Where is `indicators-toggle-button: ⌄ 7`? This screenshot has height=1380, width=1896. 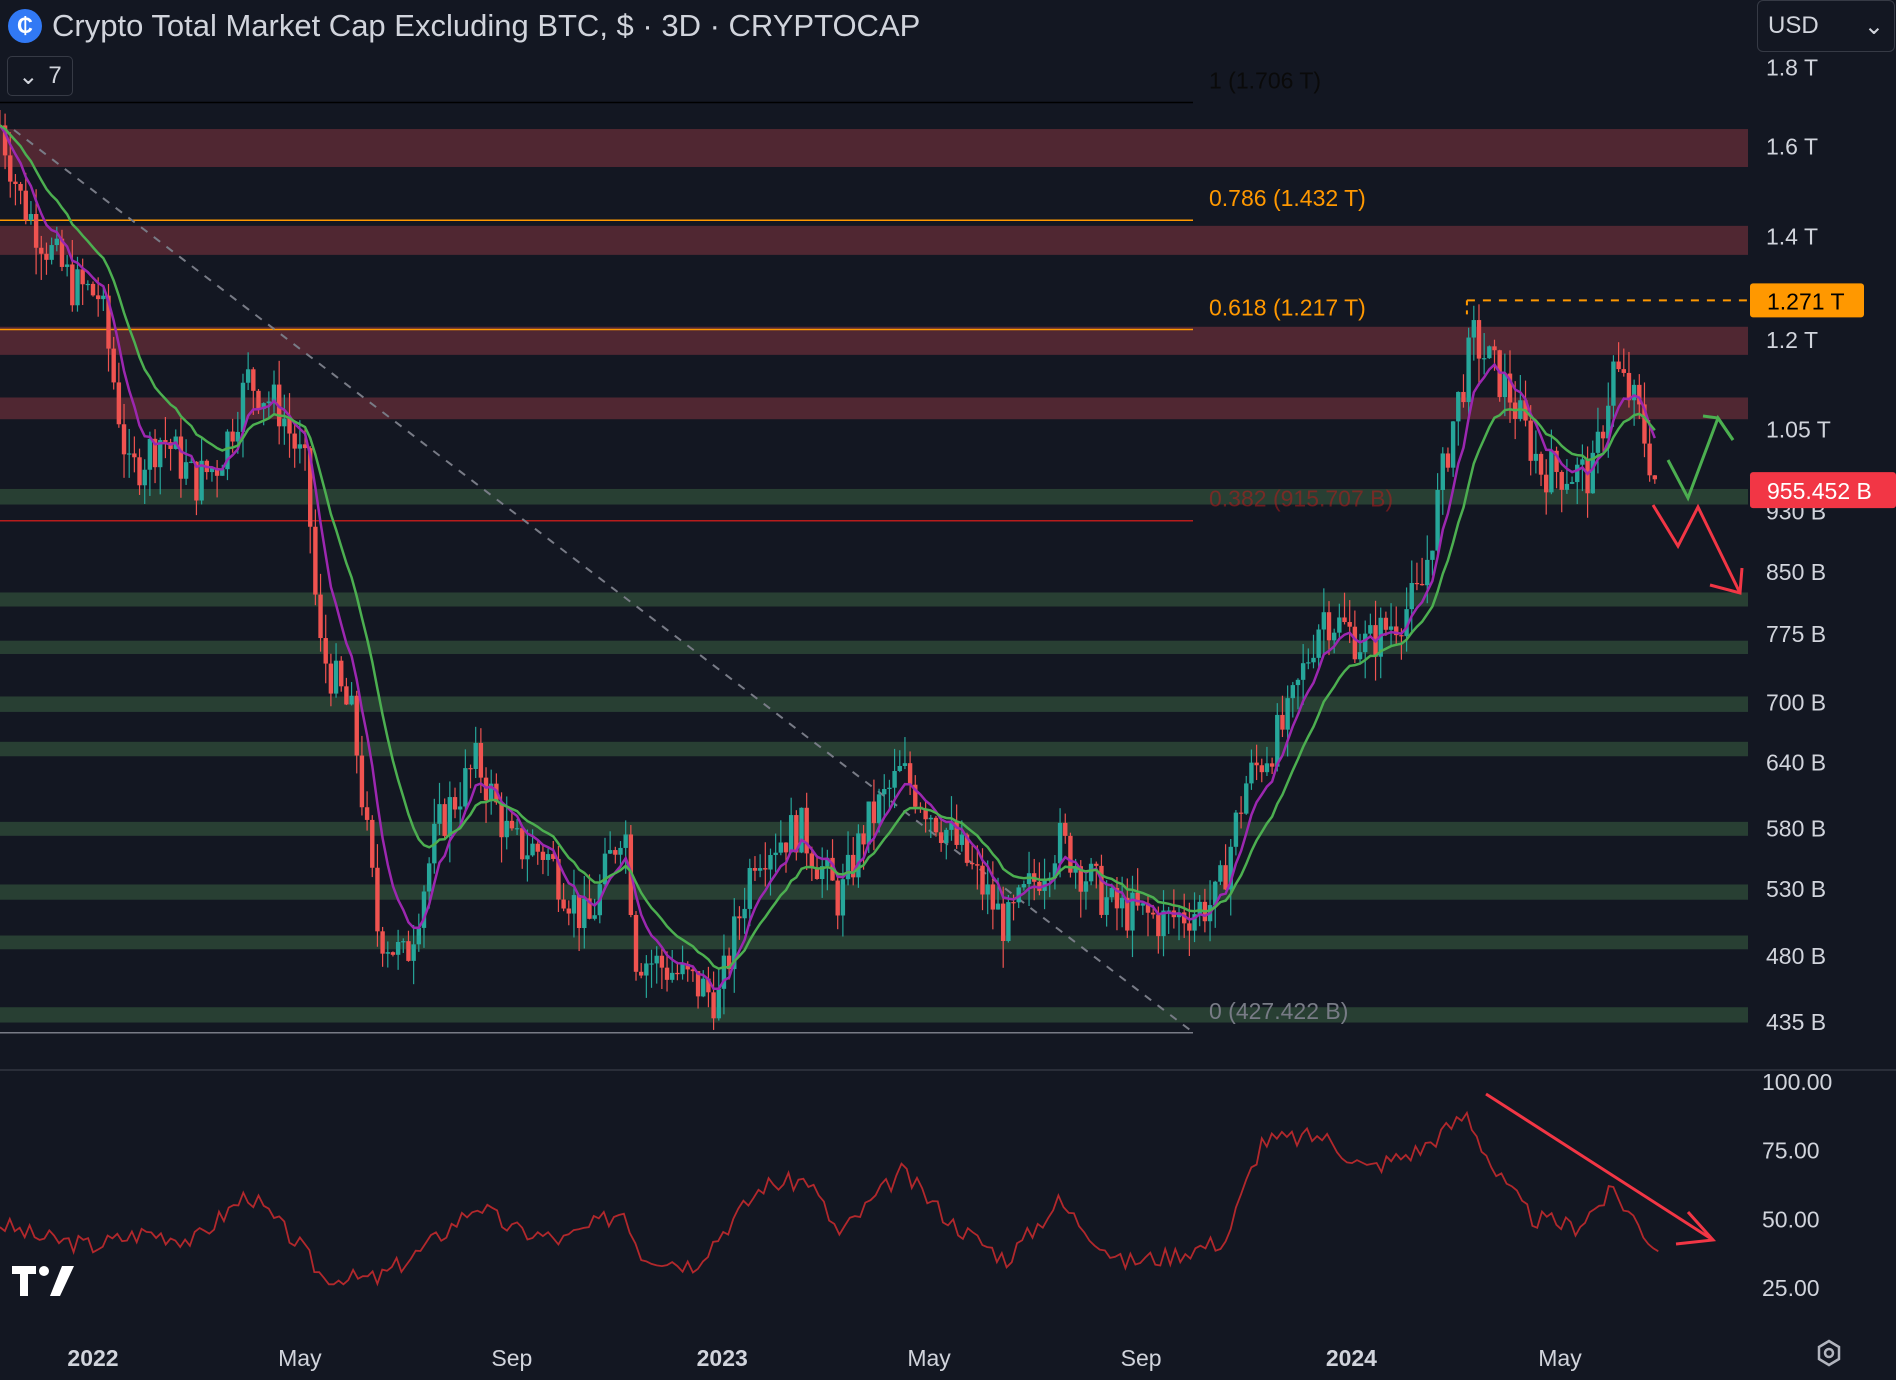 indicators-toggle-button: ⌄ 7 is located at coordinates (40, 76).